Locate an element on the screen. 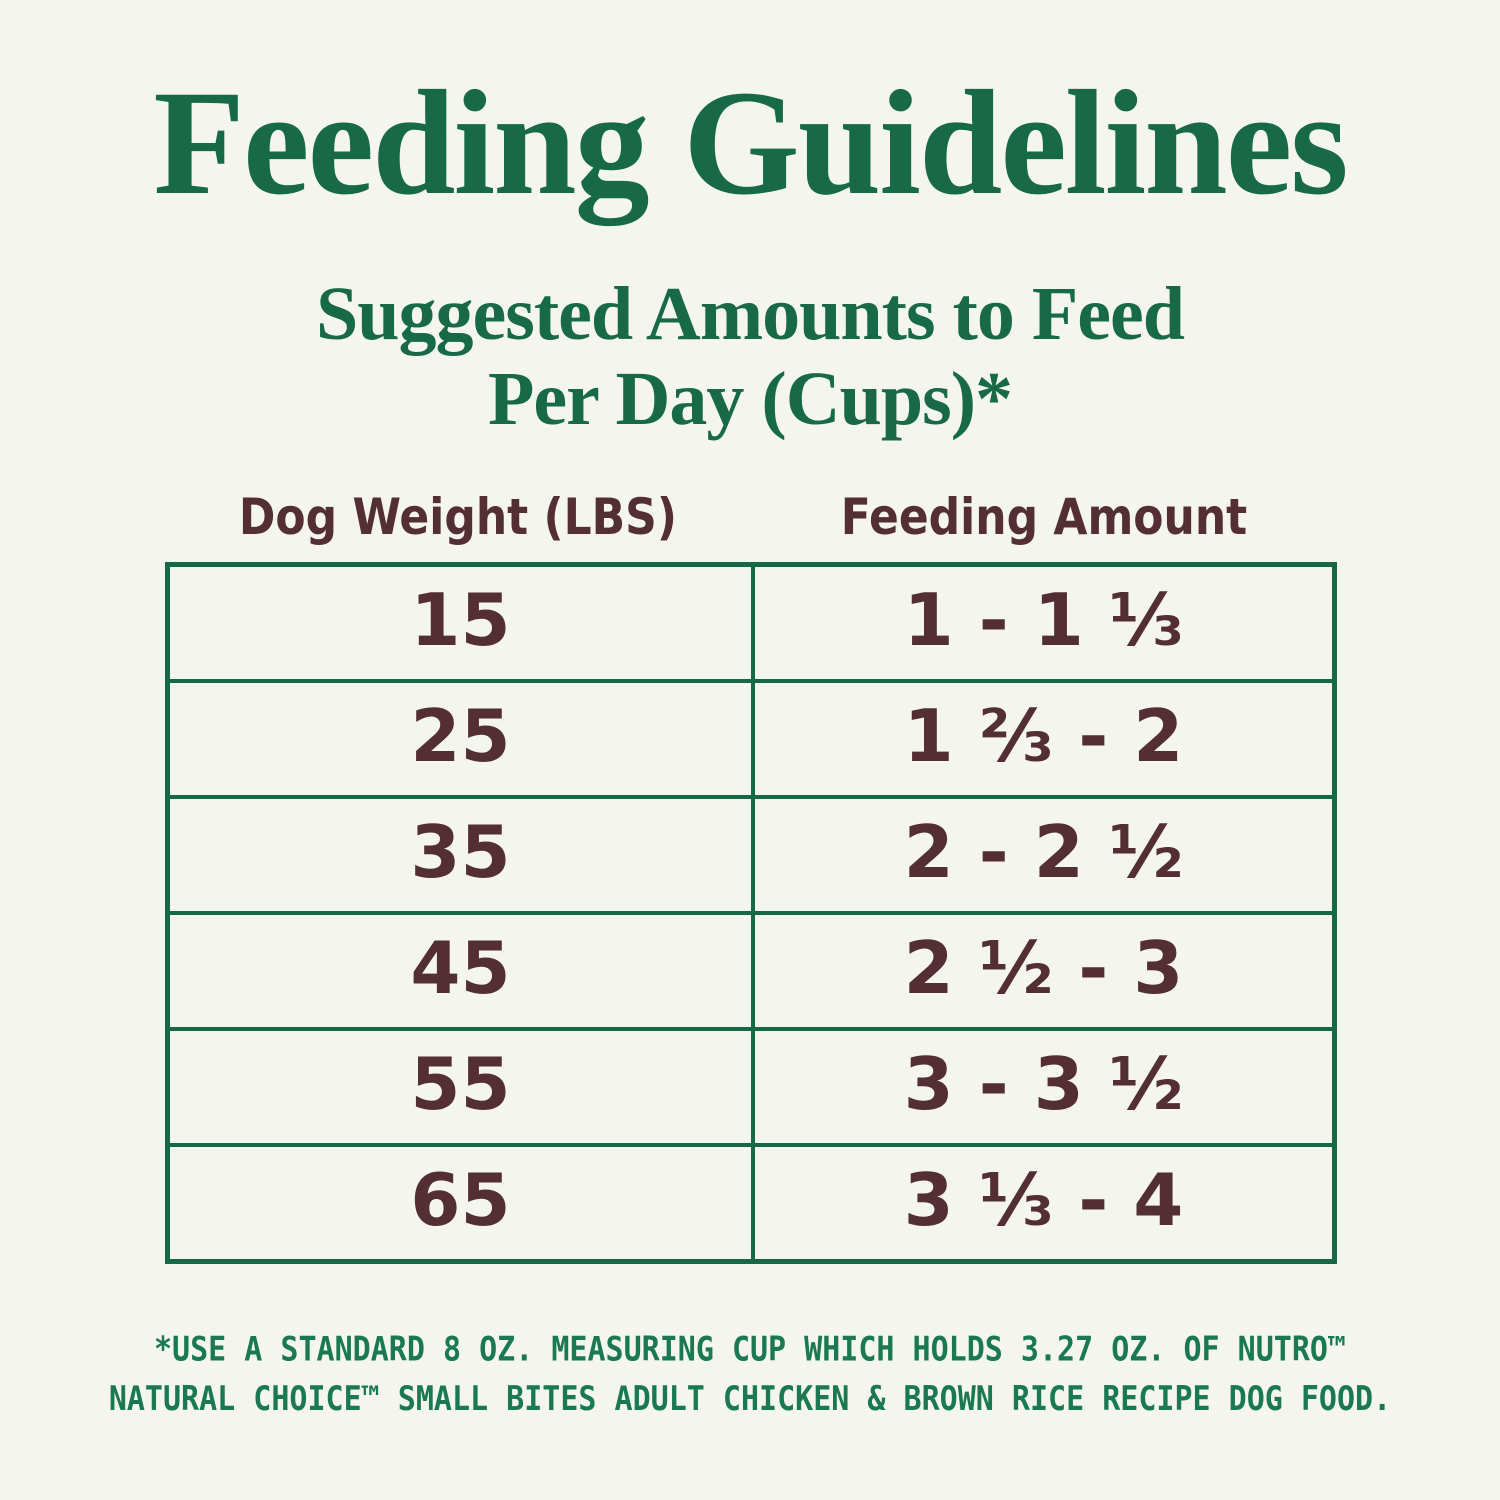  dog-weight-cell: 35 is located at coordinates (460, 852).